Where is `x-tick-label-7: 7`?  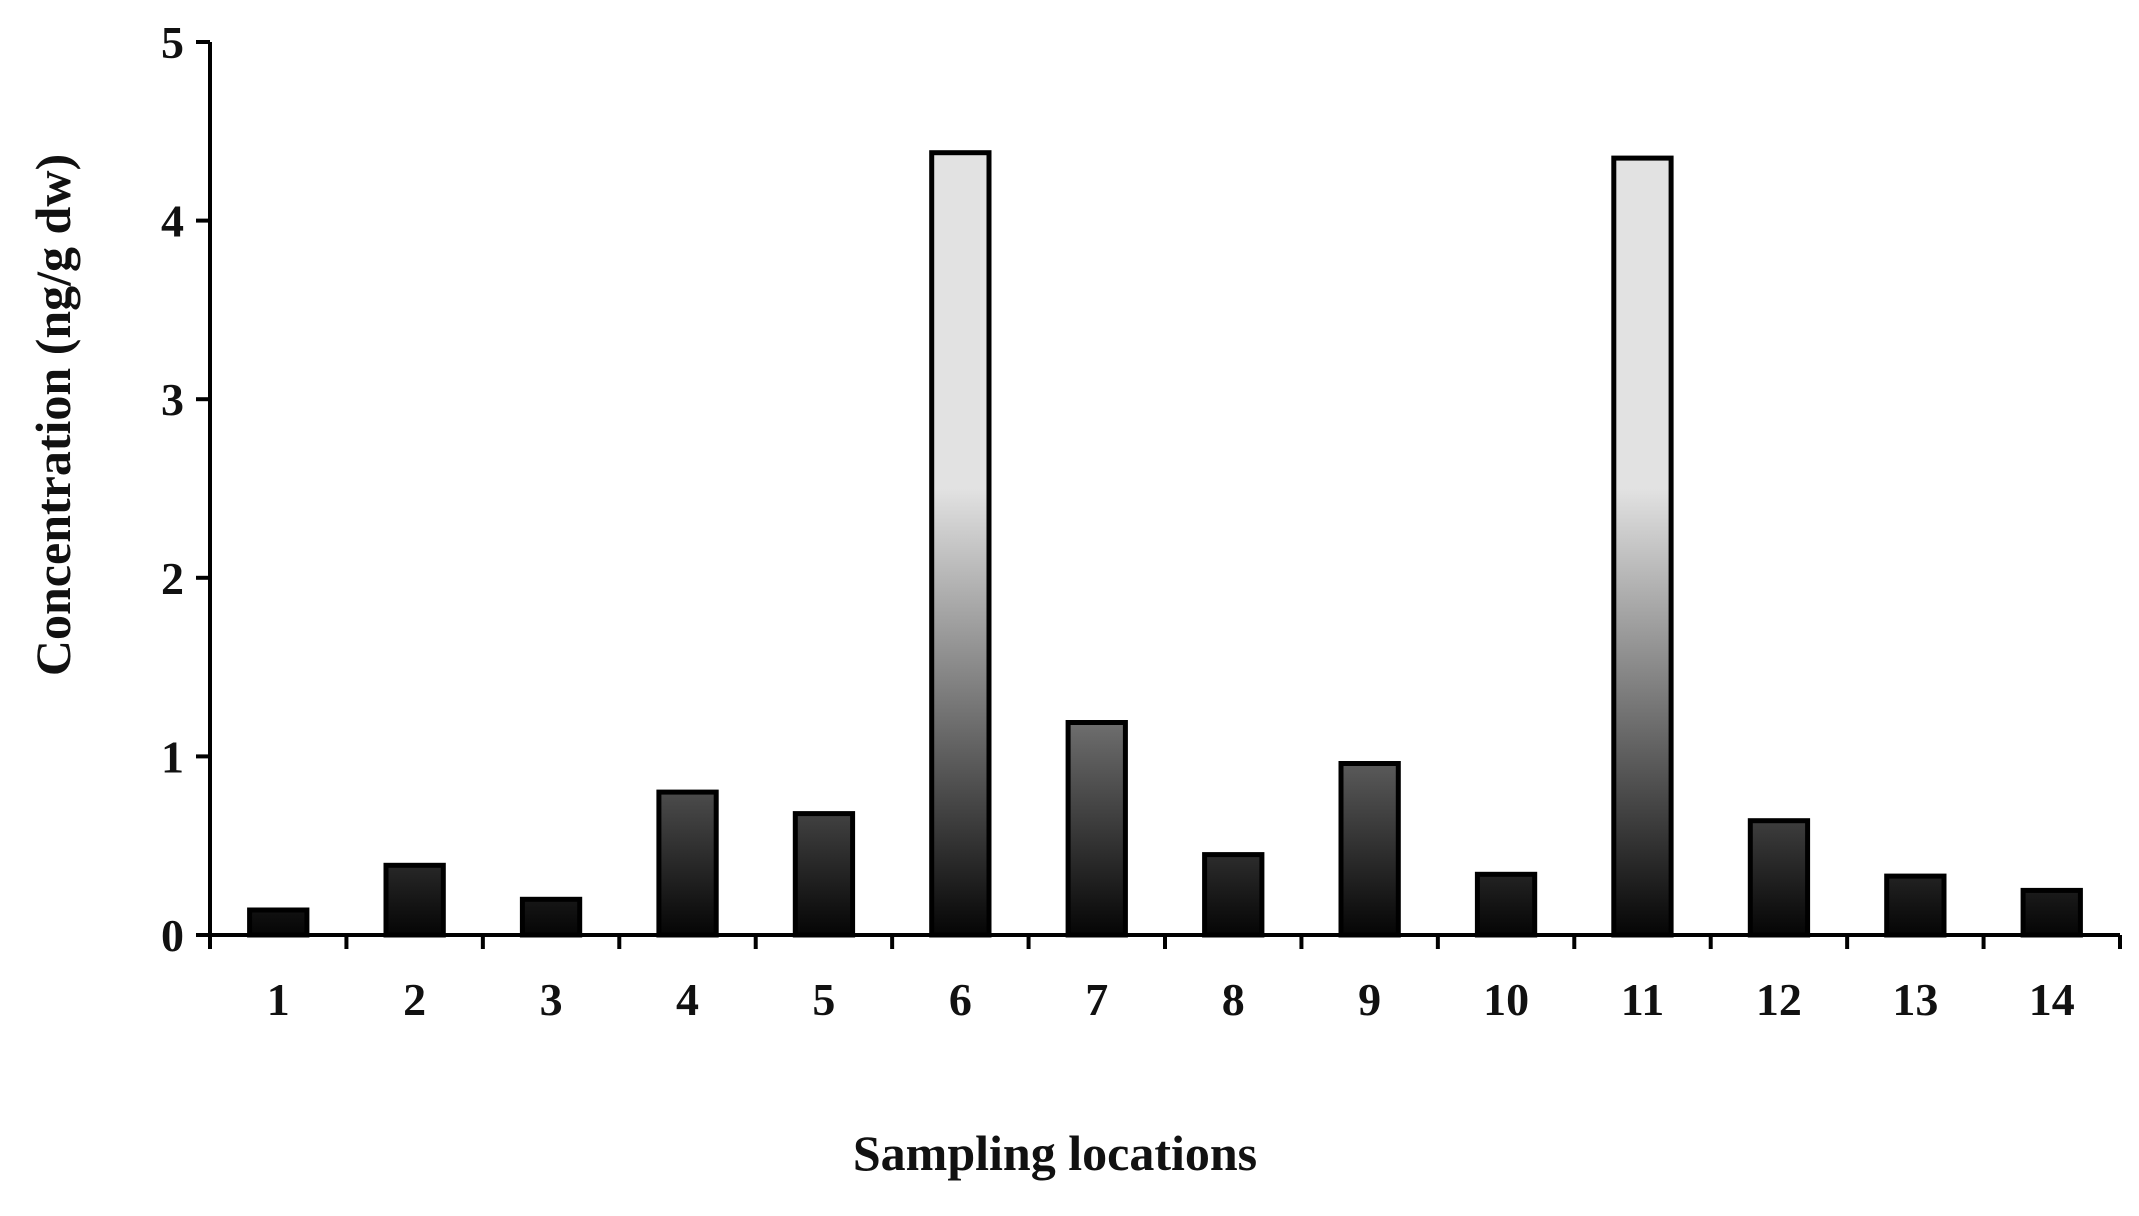
x-tick-label-7: 7 is located at coordinates (1096, 999).